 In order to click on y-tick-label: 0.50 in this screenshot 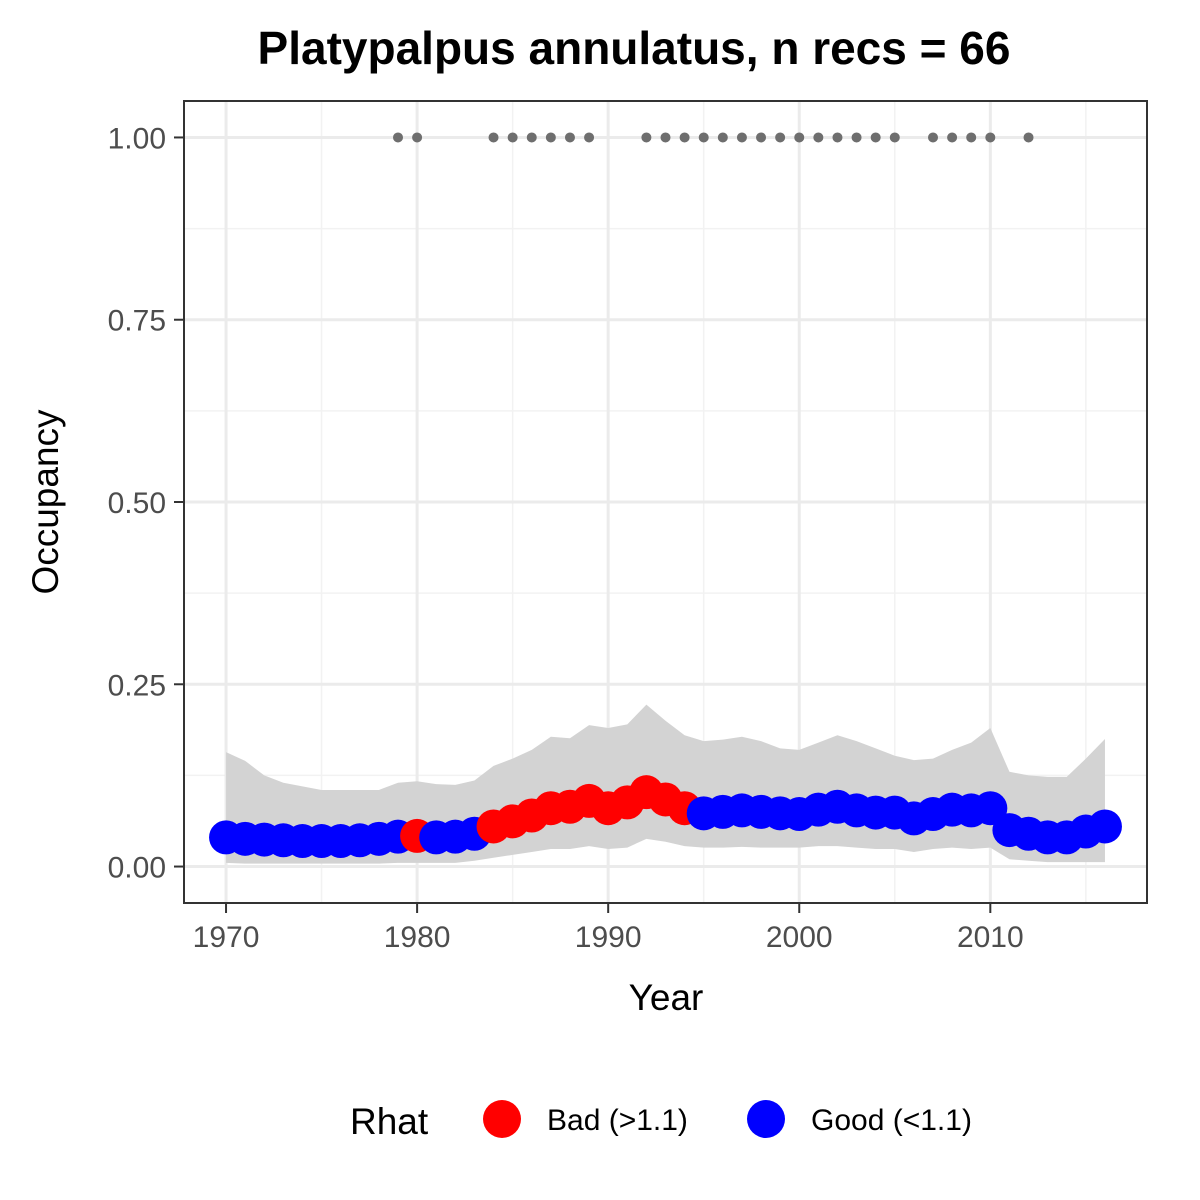, I will do `click(137, 503)`.